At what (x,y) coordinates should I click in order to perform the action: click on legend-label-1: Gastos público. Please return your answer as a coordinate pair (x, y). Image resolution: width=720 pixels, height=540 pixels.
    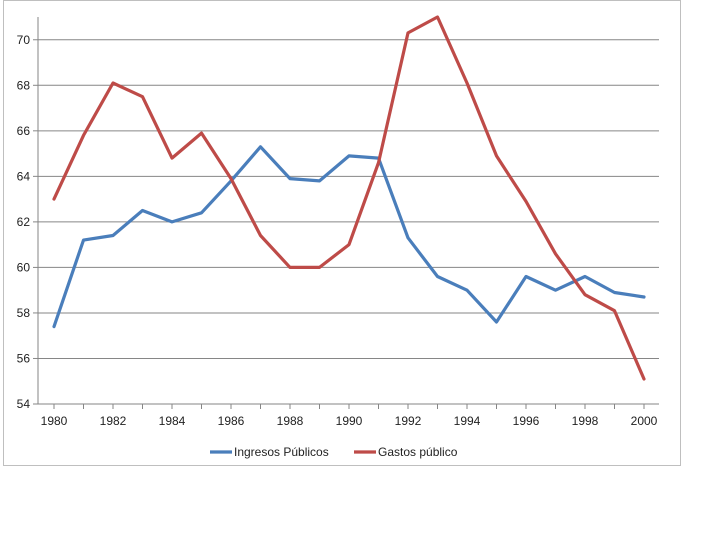
    Looking at the image, I should click on (418, 452).